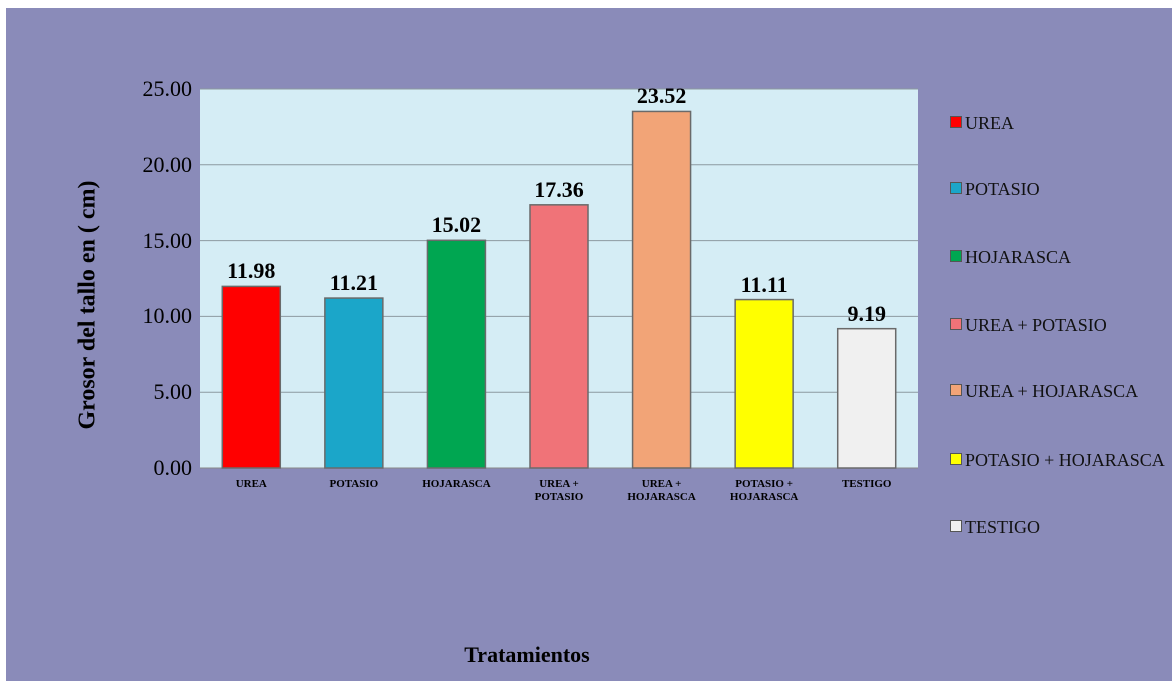  I want to click on y-tick-label: 0.00, so click(173, 467).